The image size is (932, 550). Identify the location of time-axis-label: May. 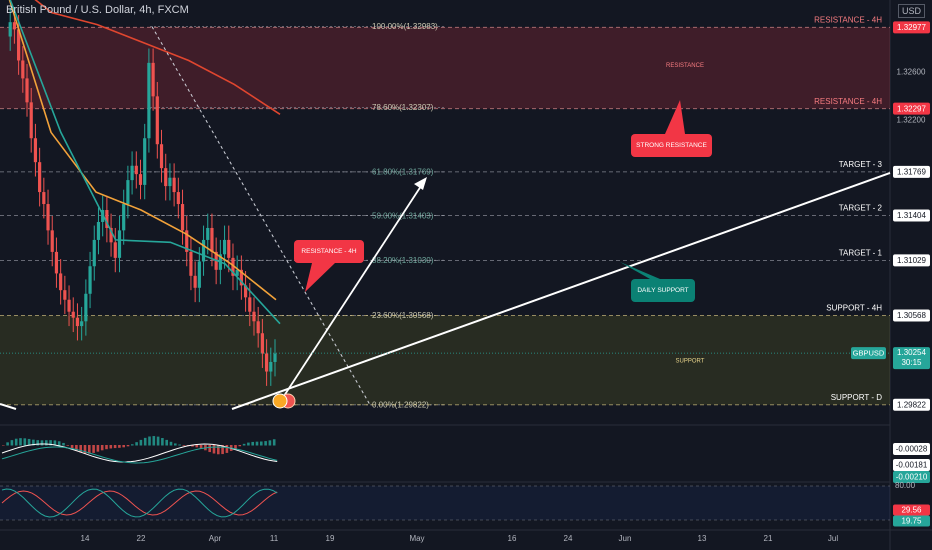
(416, 538).